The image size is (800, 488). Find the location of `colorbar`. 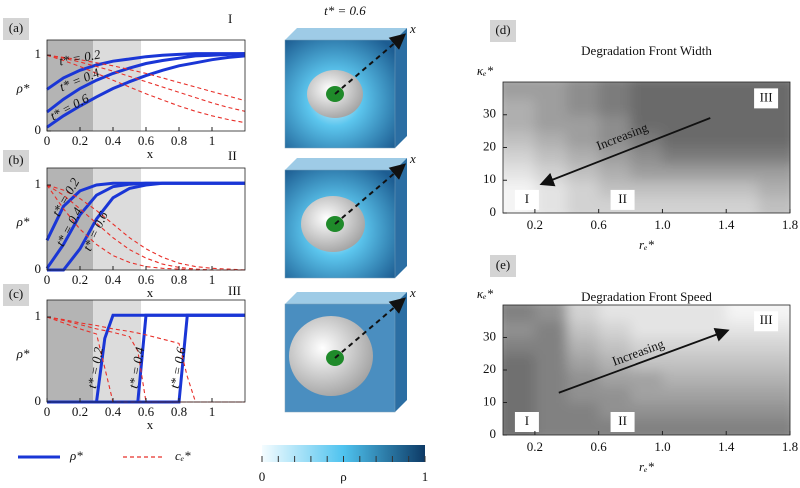

colorbar is located at coordinates (343, 453).